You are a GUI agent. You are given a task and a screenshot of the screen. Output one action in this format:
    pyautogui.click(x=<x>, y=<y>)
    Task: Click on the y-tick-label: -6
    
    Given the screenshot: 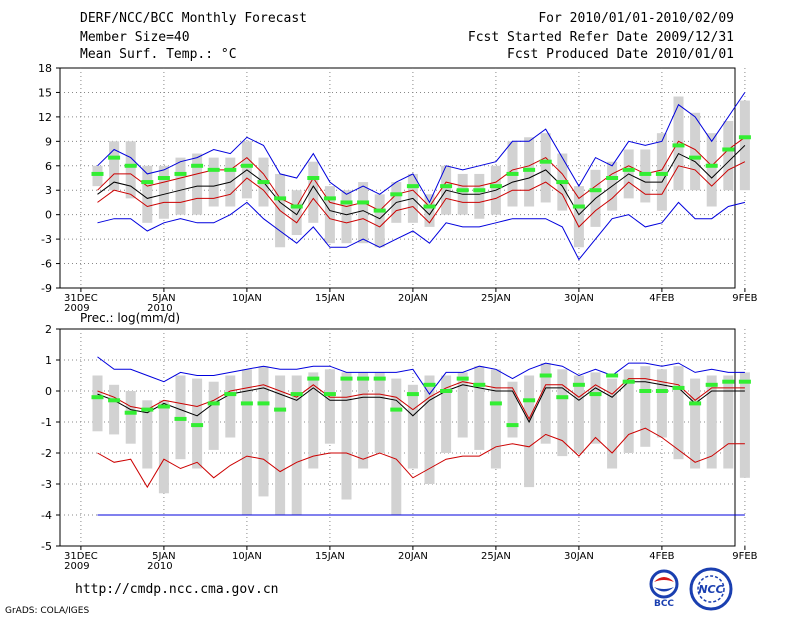 What is the action you would take?
    pyautogui.click(x=46, y=264)
    